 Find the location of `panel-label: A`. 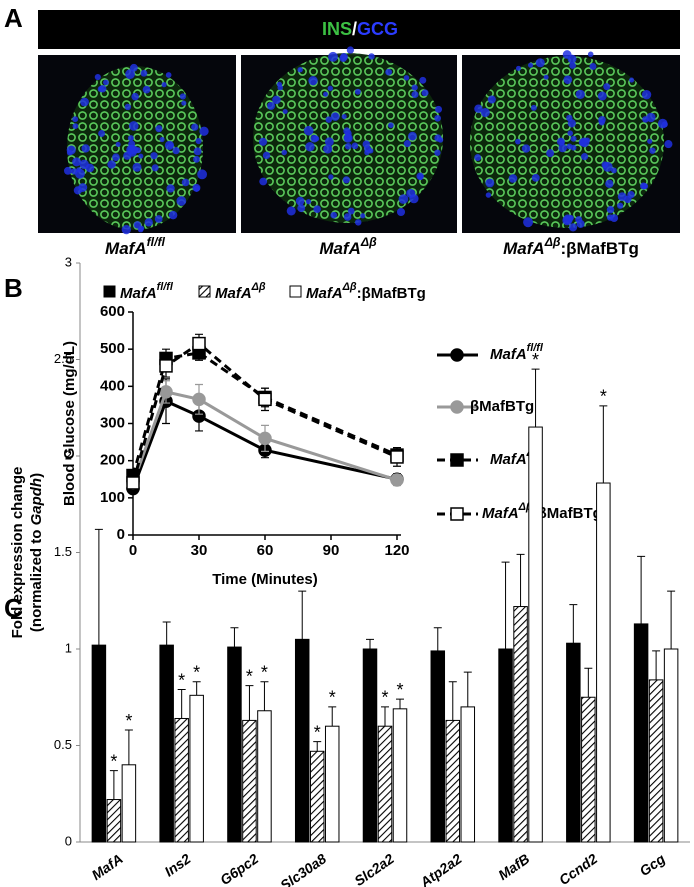

panel-label: A is located at coordinates (13, 18).